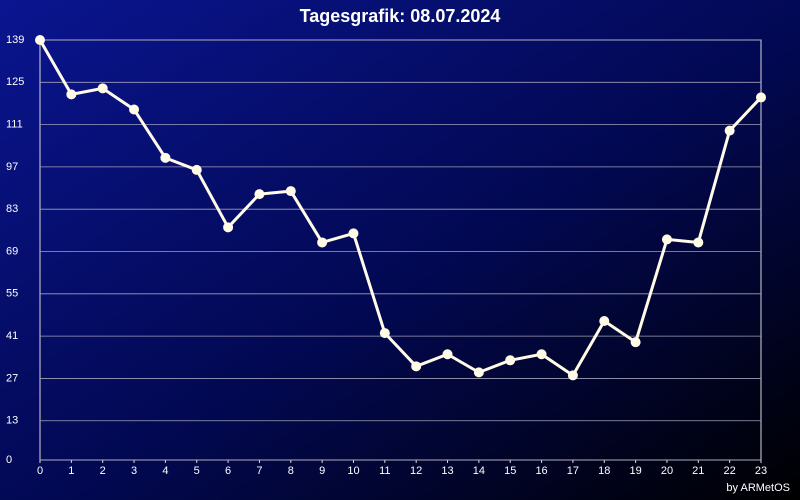 This screenshot has height=500, width=800. Describe the element at coordinates (14, 125) in the screenshot. I see `y-tick-label: 111` at that location.